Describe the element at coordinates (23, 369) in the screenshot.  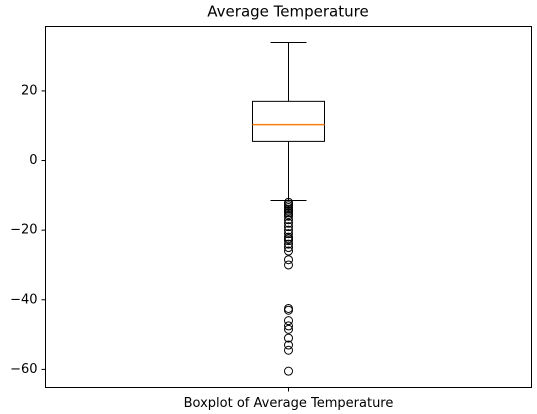
I see `y-tick-label: −60` at that location.